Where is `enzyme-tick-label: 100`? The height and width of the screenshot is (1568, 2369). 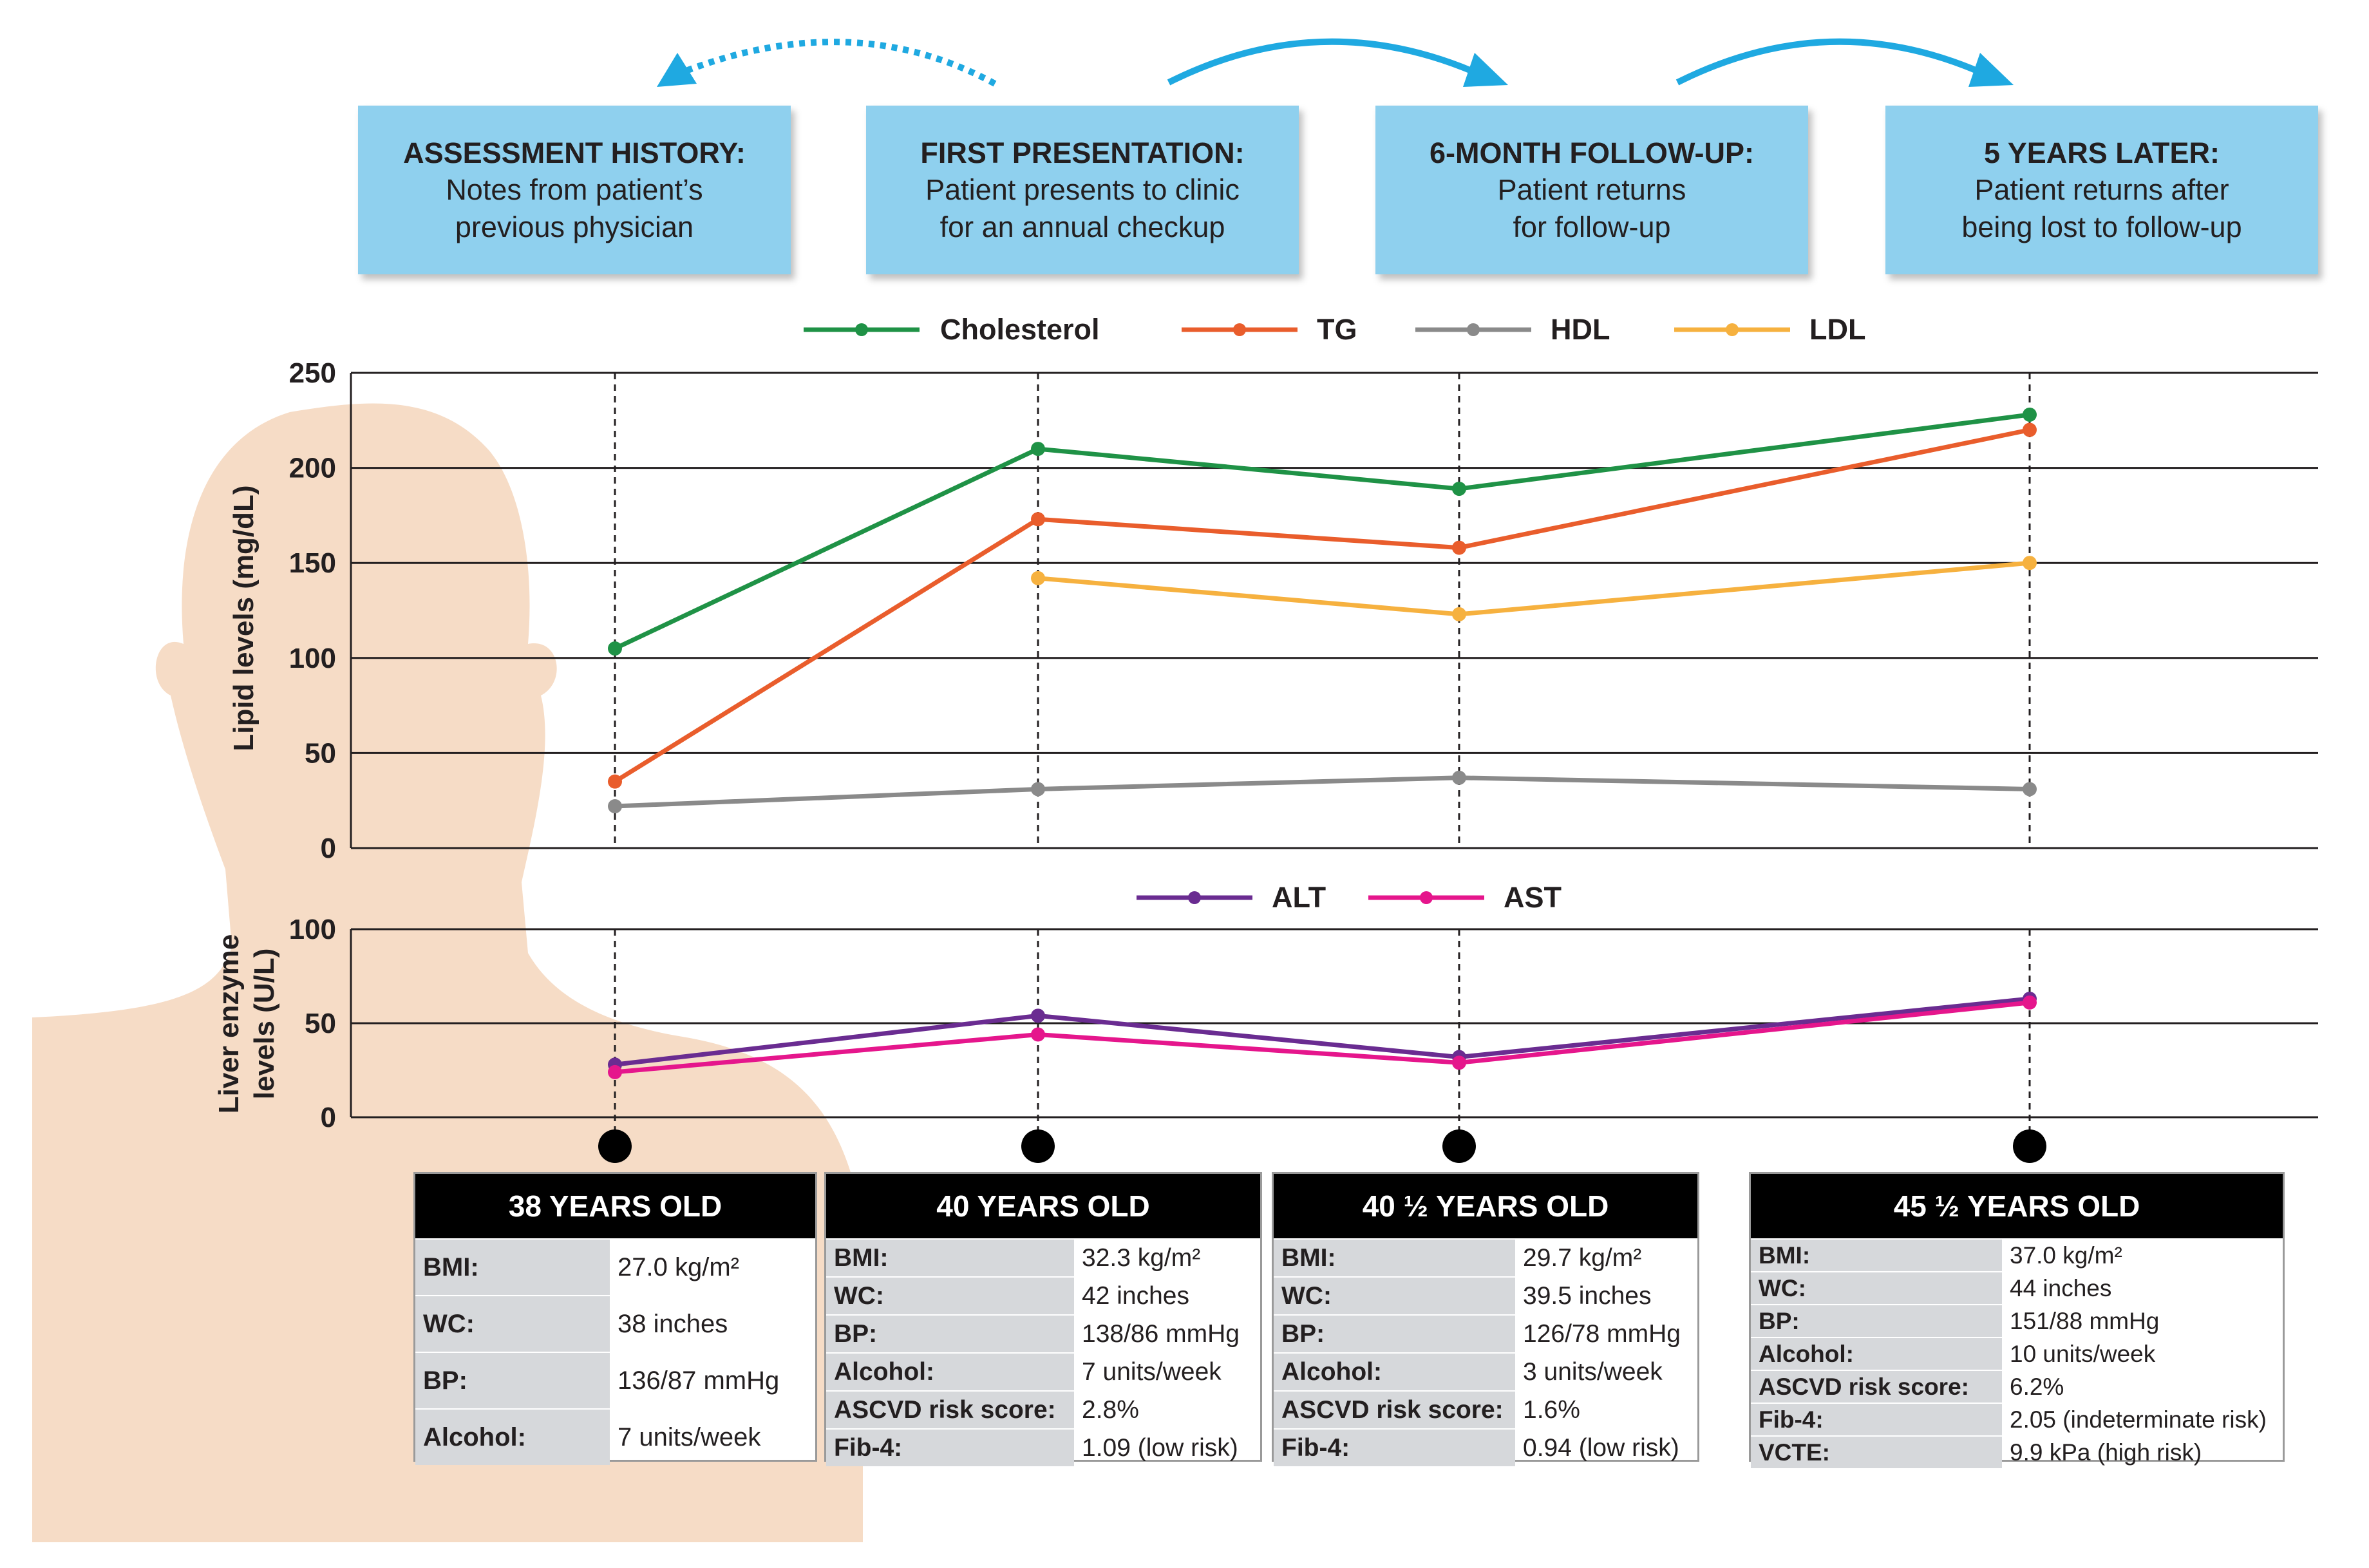
enzyme-tick-label: 100 is located at coordinates (312, 929).